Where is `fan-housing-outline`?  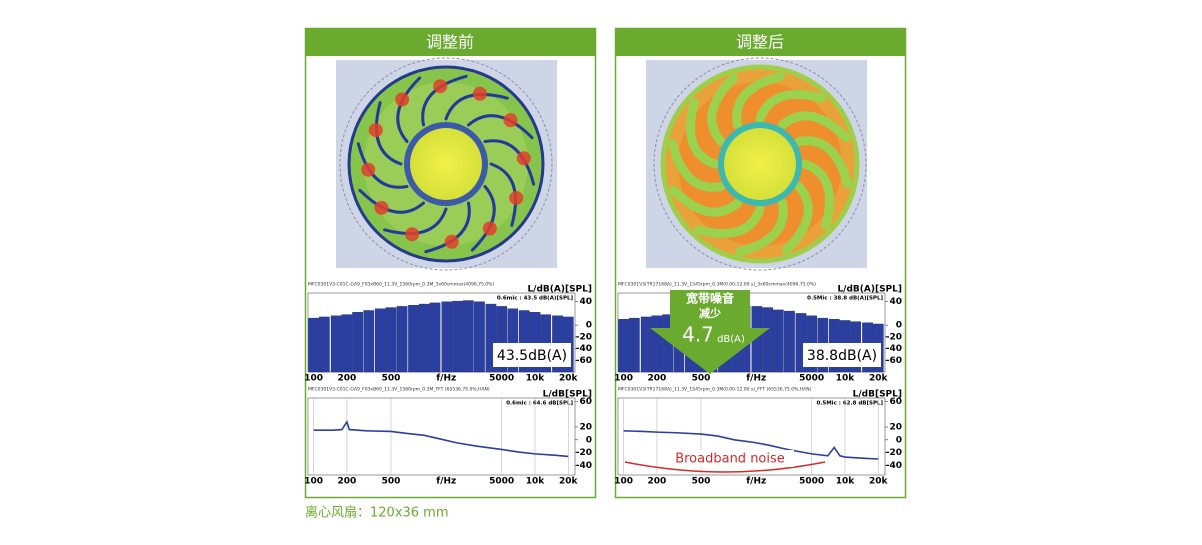
fan-housing-outline is located at coordinates (760, 164).